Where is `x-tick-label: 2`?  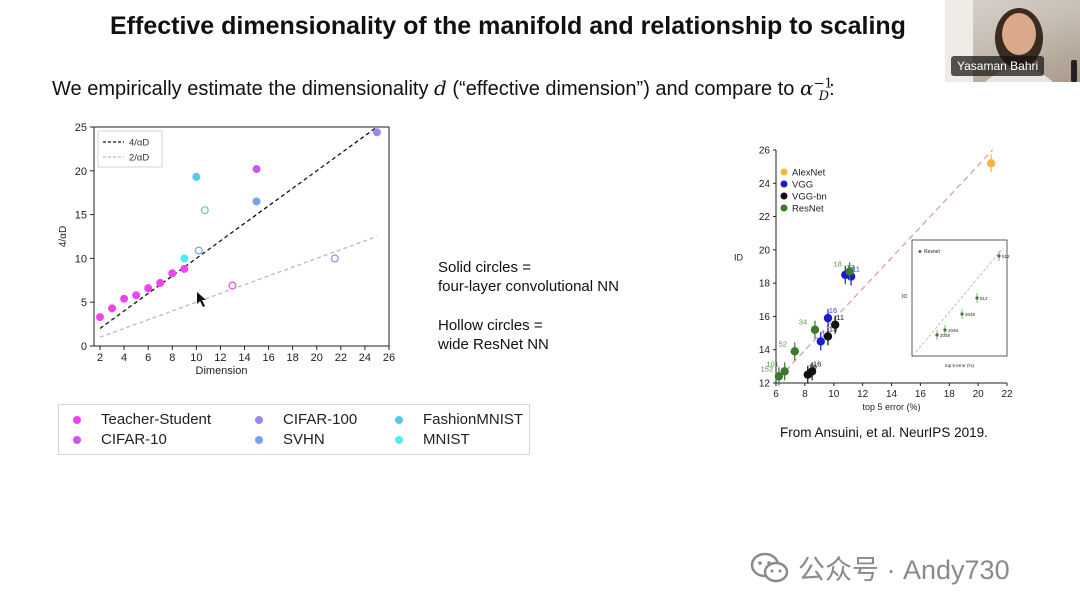 x-tick-label: 2 is located at coordinates (100, 358).